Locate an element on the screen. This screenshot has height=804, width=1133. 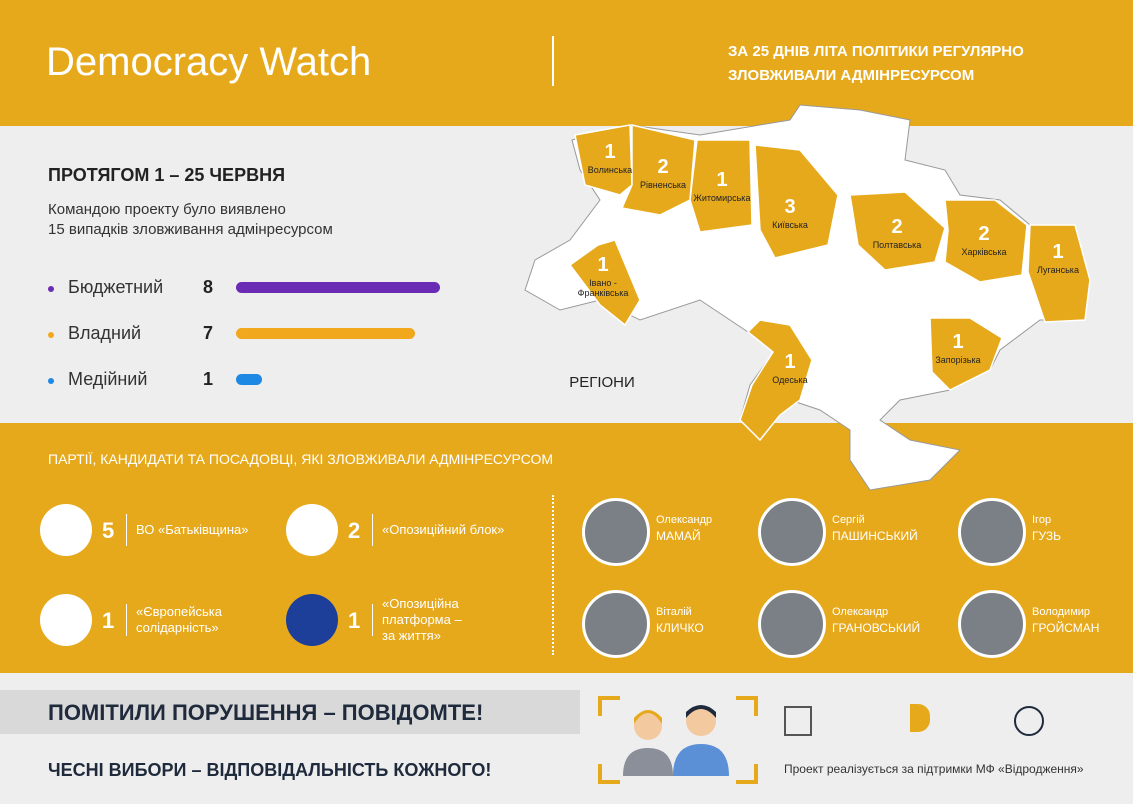
logo-democracy is located at coordinates (920, 718).